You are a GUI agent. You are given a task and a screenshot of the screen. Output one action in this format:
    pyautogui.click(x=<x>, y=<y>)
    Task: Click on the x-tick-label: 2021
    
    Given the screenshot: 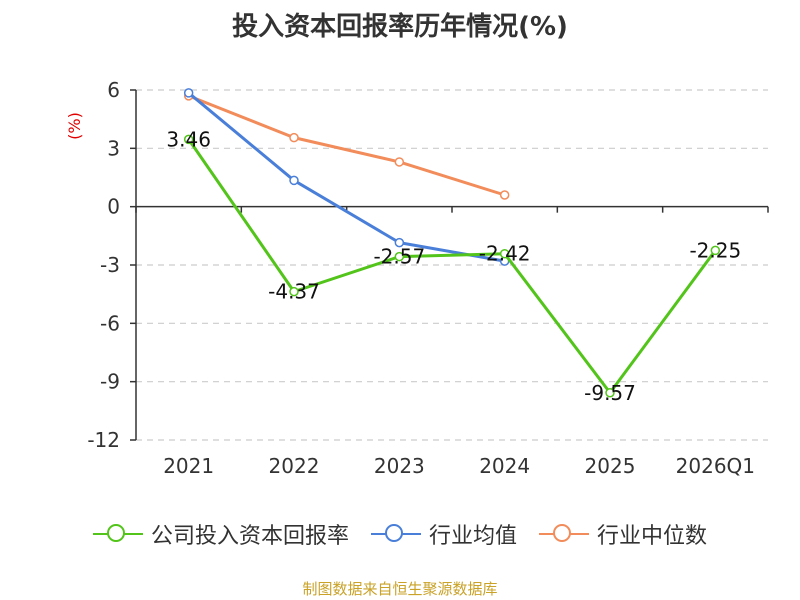 What is the action you would take?
    pyautogui.click(x=188, y=466)
    